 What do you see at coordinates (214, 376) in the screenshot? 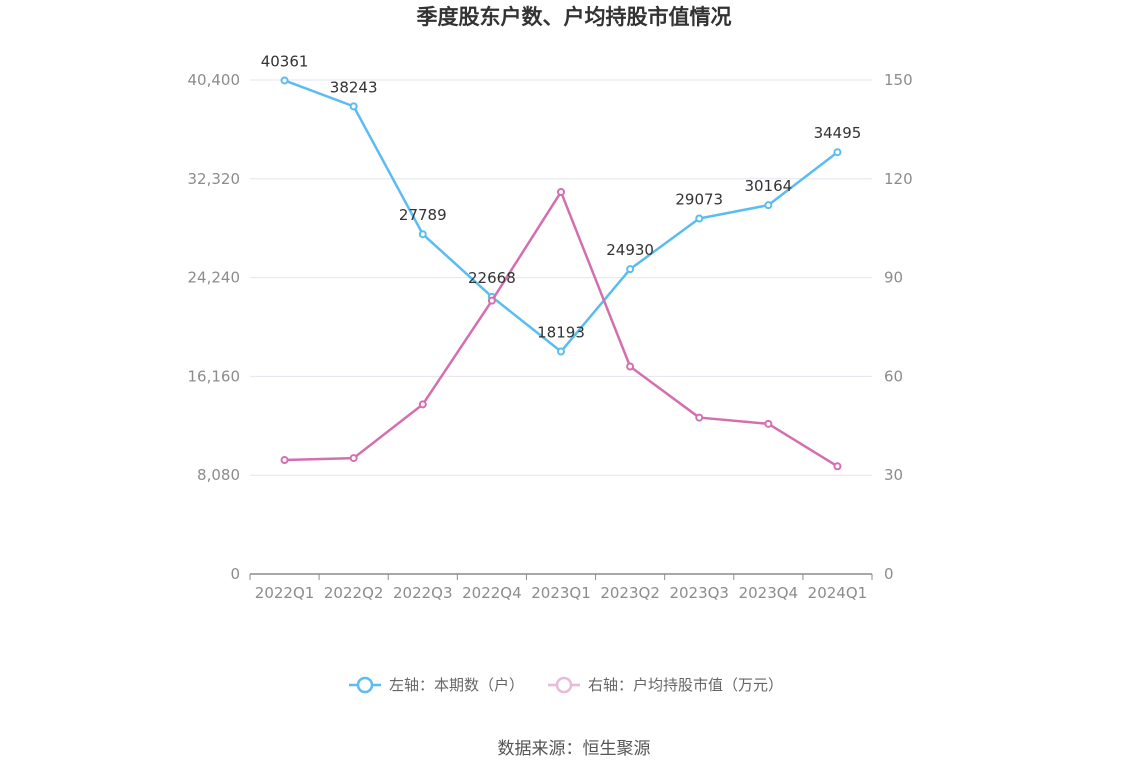
I see `left-tick-label: 16,160` at bounding box center [214, 376].